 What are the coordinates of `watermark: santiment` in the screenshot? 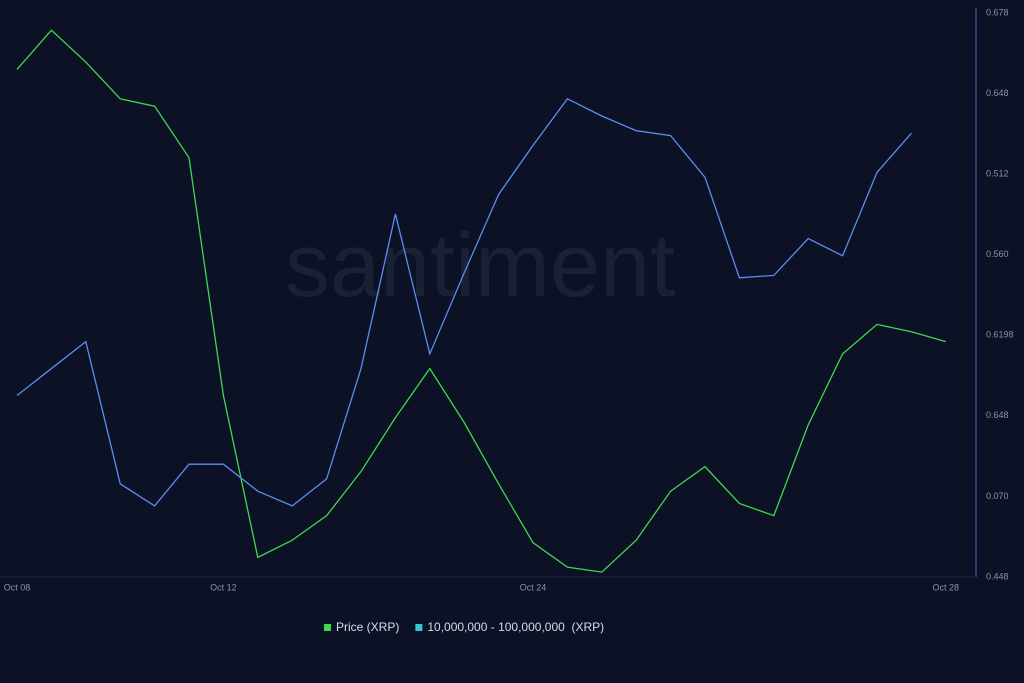 It's located at (480, 266).